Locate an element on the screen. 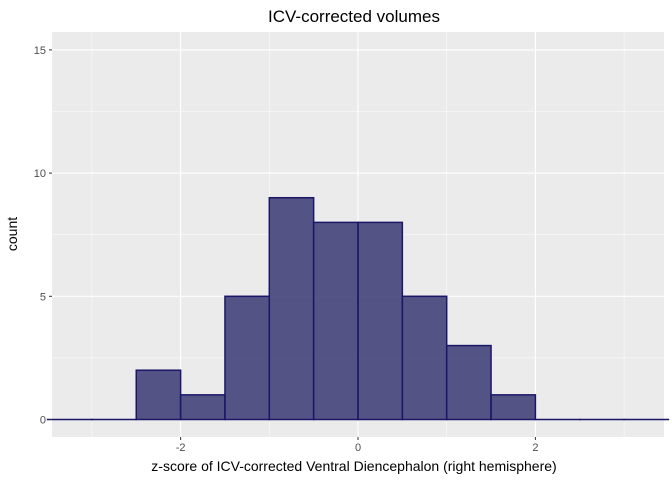 The image size is (672, 480). y-tick-label: 15 is located at coordinates (40, 51).